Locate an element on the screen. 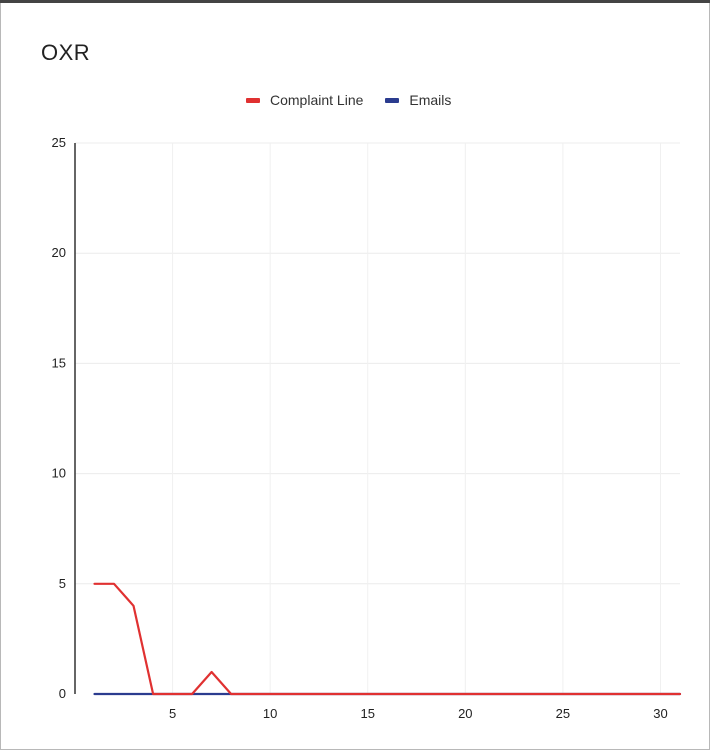 This screenshot has height=750, width=710. x-tick-label: 15 is located at coordinates (368, 713).